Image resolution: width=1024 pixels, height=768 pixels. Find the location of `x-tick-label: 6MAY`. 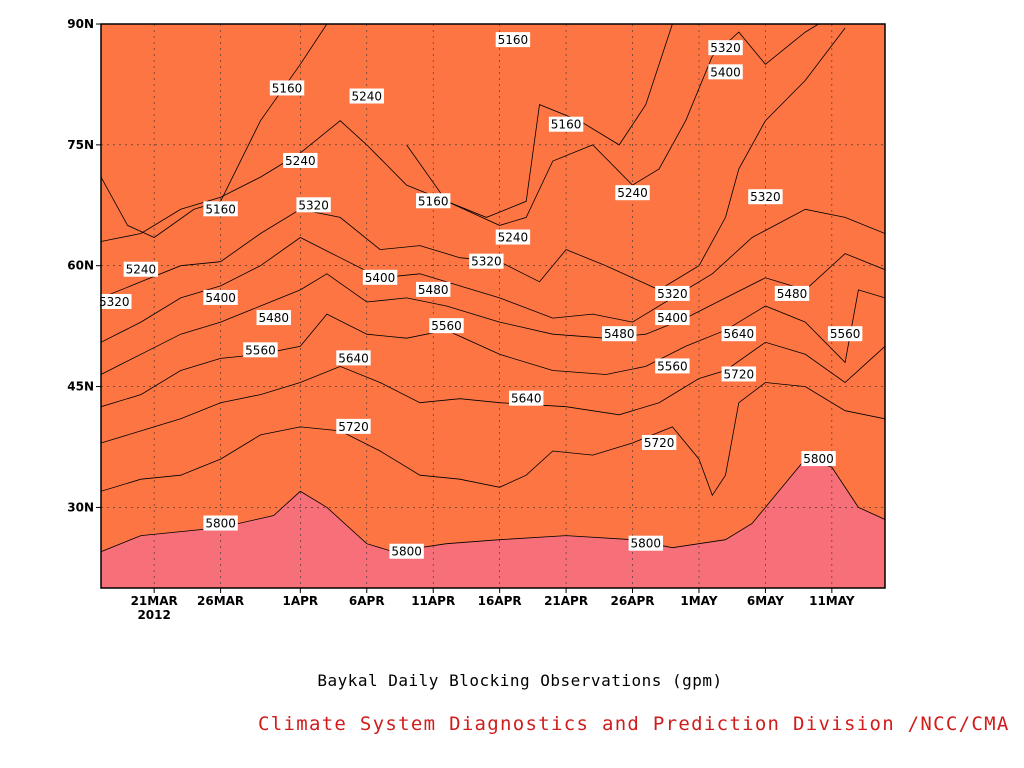

x-tick-label: 6MAY is located at coordinates (765, 601).